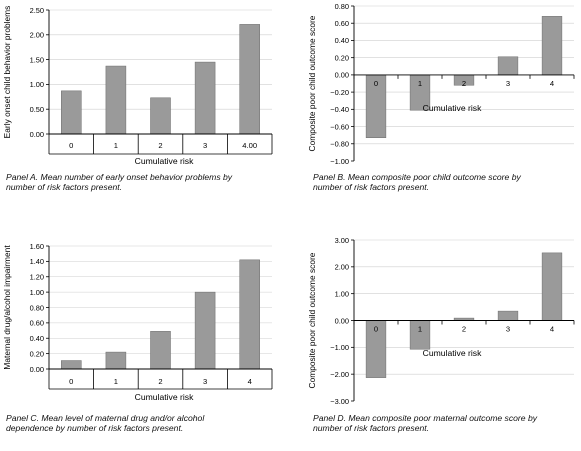 The width and height of the screenshot is (581, 451). I want to click on panel-a-y-tick-label: 2.00, so click(37, 35).